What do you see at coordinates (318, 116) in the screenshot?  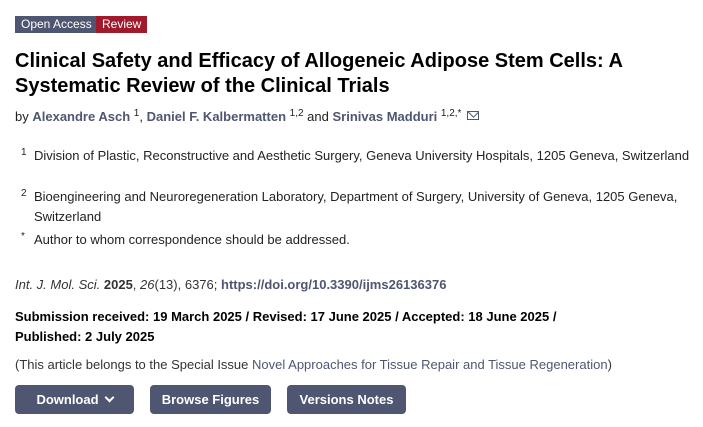 I see `separator: and` at bounding box center [318, 116].